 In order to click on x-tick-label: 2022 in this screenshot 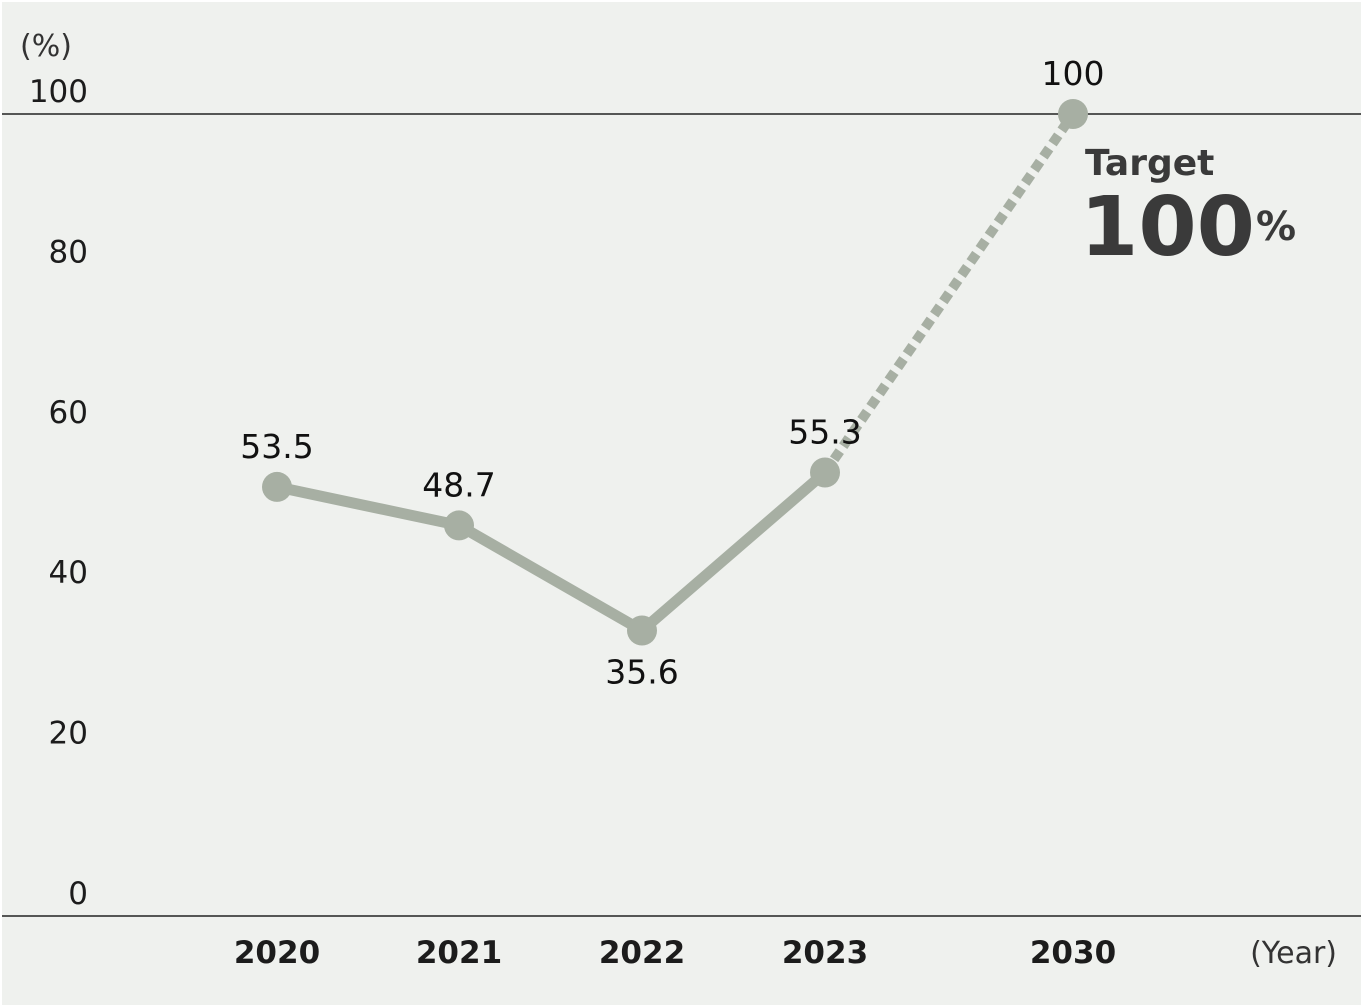, I will do `click(642, 953)`.